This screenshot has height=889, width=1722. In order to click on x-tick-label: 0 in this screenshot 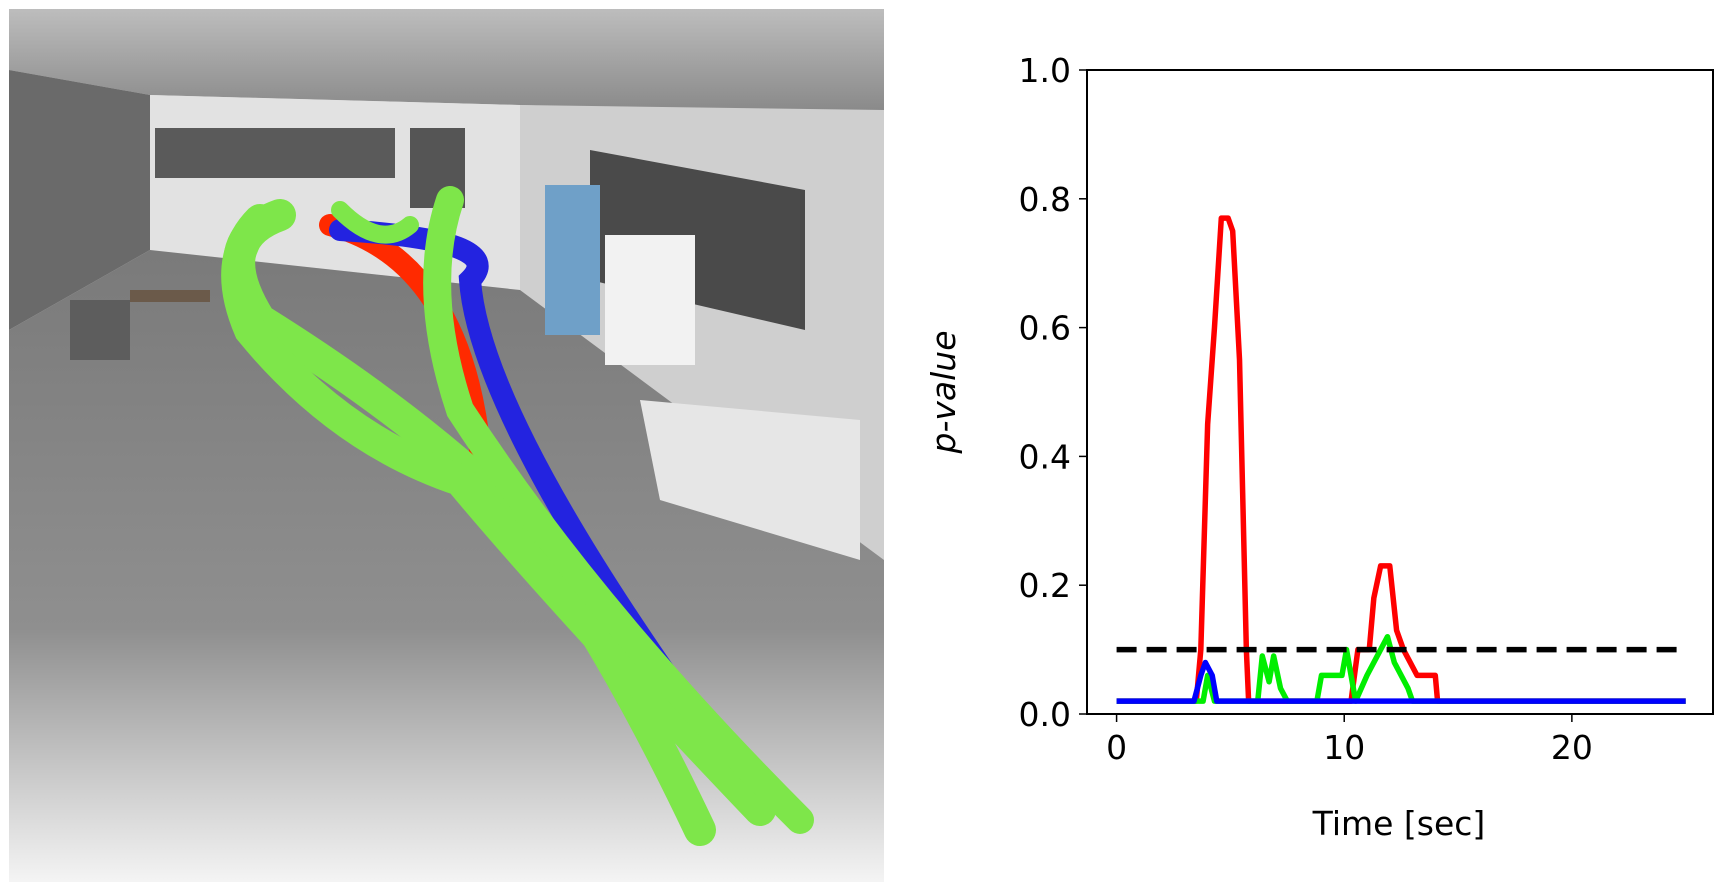, I will do `click(1116, 747)`.